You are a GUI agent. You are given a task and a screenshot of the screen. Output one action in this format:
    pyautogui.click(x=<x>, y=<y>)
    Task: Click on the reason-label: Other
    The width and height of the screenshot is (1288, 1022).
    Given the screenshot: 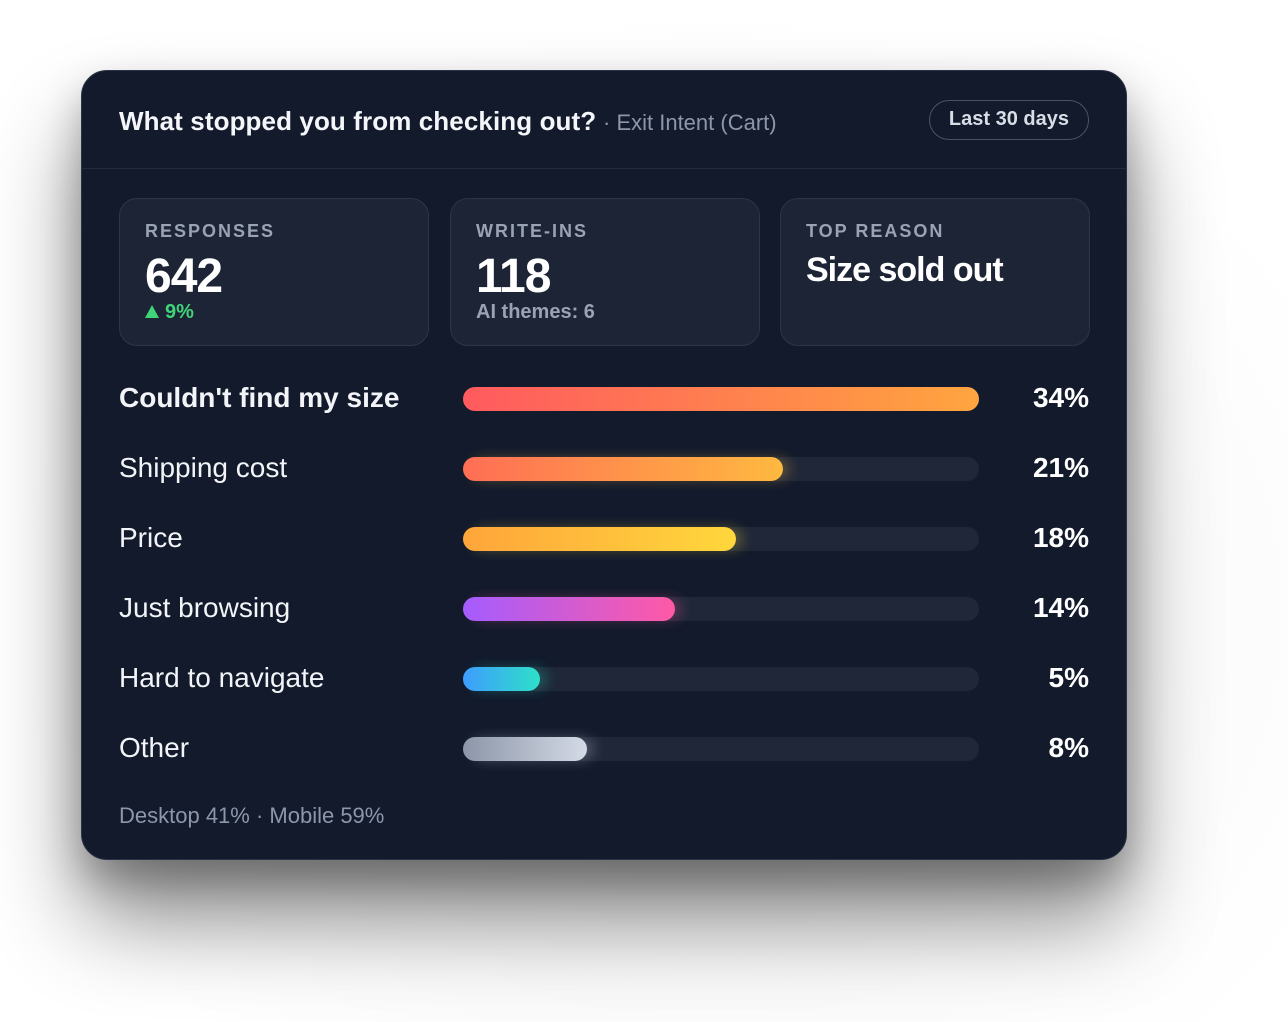 What is the action you would take?
    pyautogui.click(x=154, y=747)
    